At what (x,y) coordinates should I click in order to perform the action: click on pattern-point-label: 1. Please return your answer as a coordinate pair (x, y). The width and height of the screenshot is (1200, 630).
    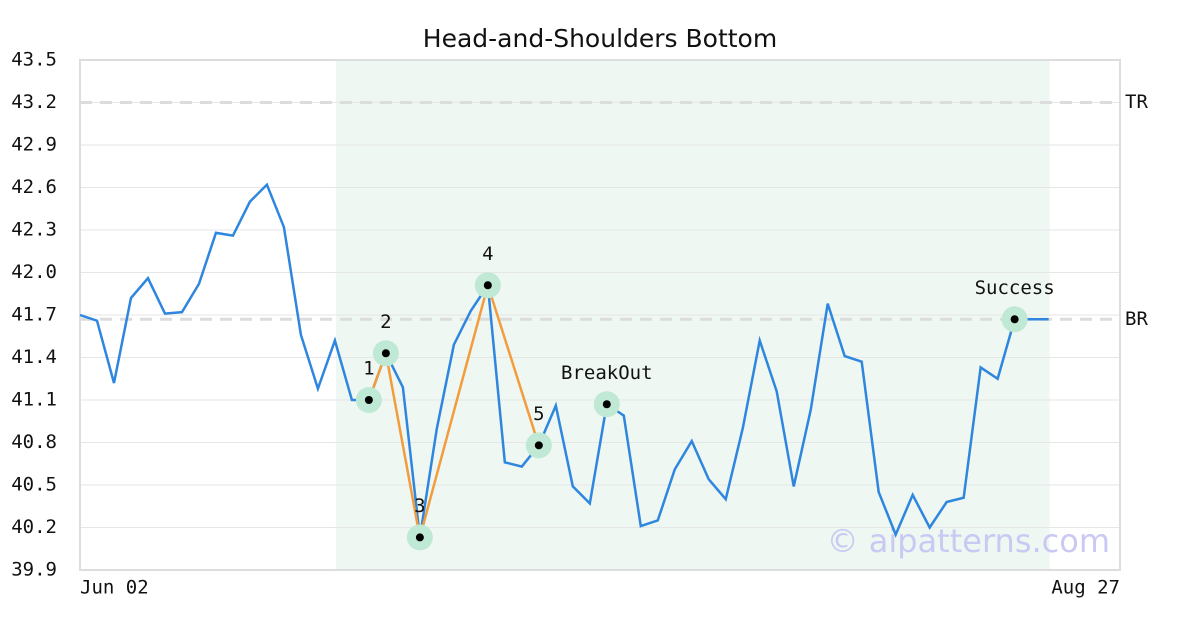
    Looking at the image, I should click on (368, 369).